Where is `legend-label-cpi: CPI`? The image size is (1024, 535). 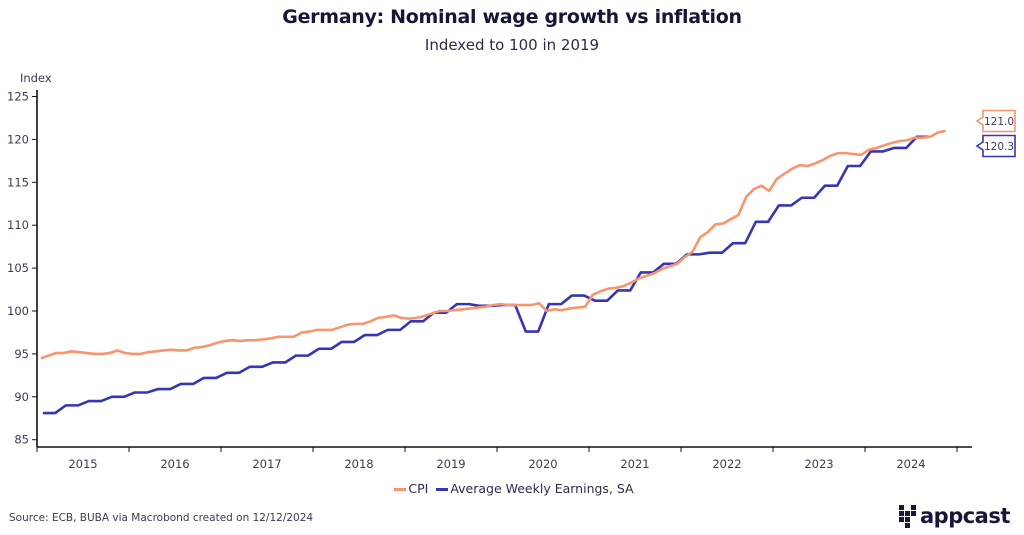
legend-label-cpi: CPI is located at coordinates (418, 488).